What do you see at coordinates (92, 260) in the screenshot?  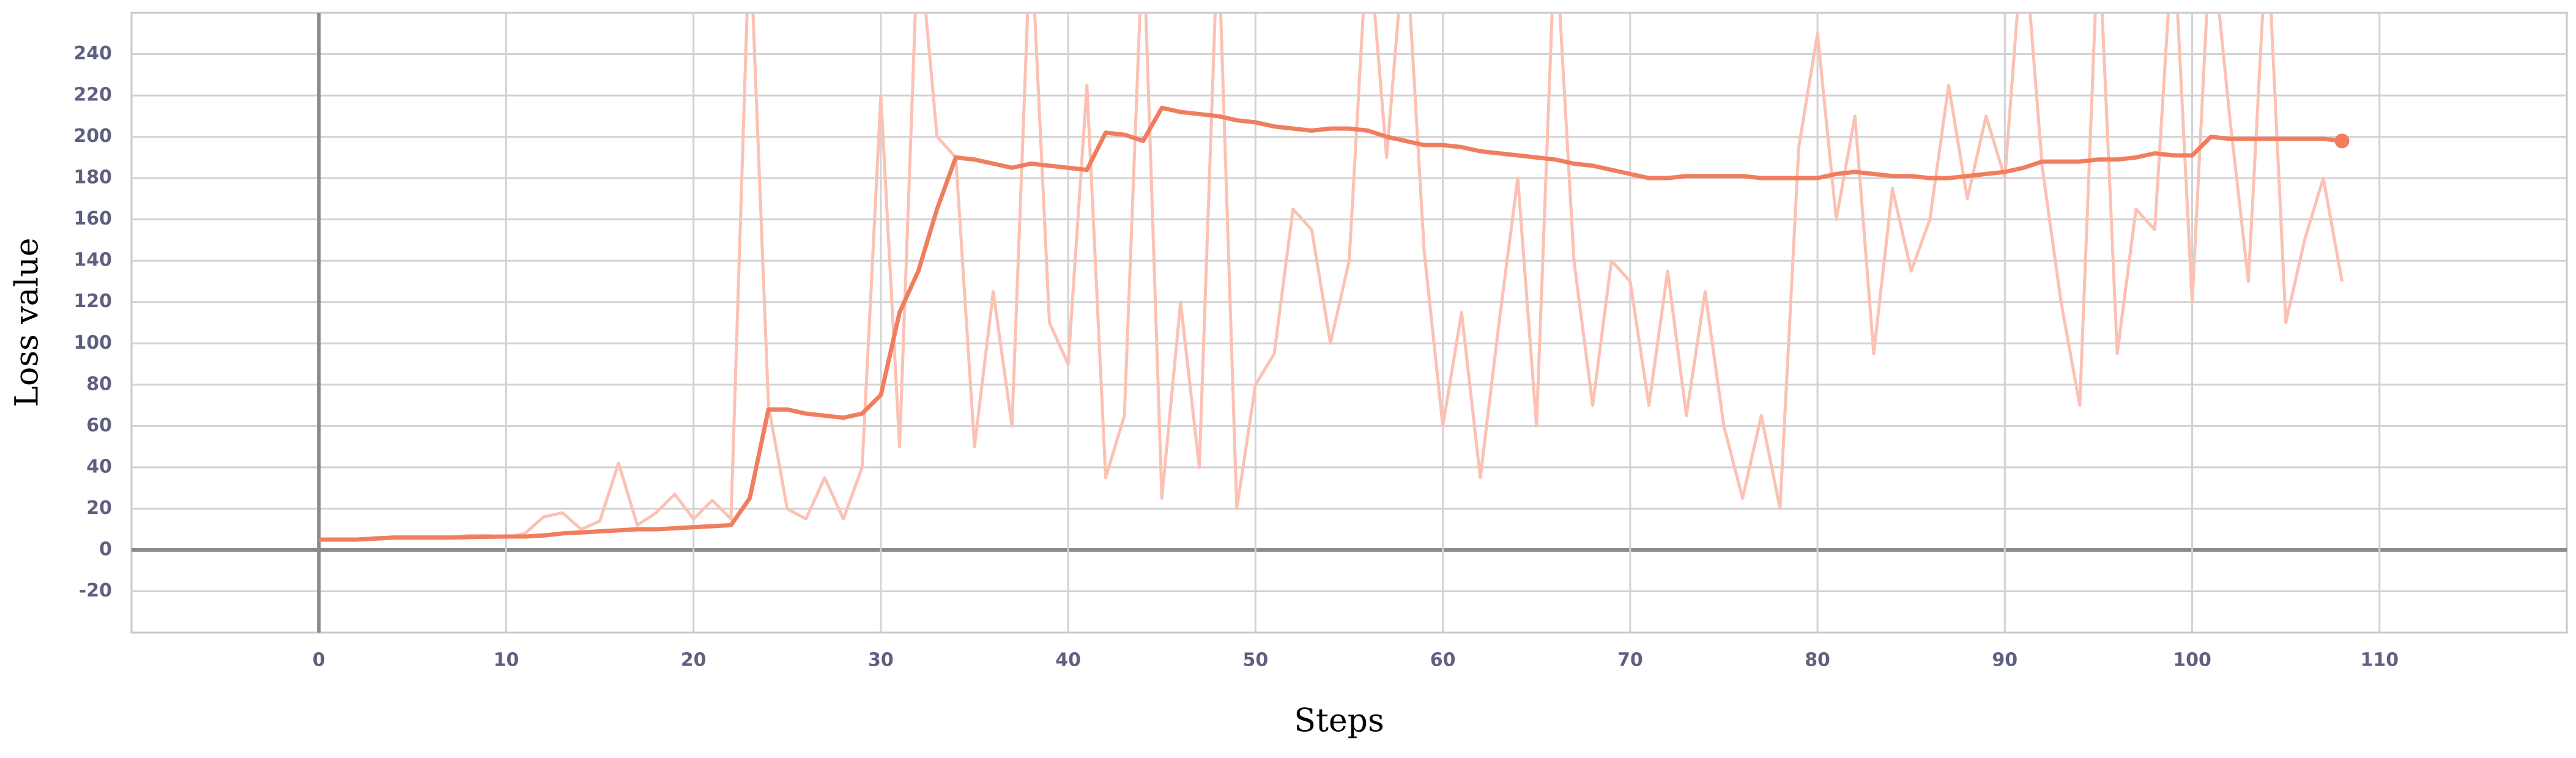 I see `y-tick-label: 140` at bounding box center [92, 260].